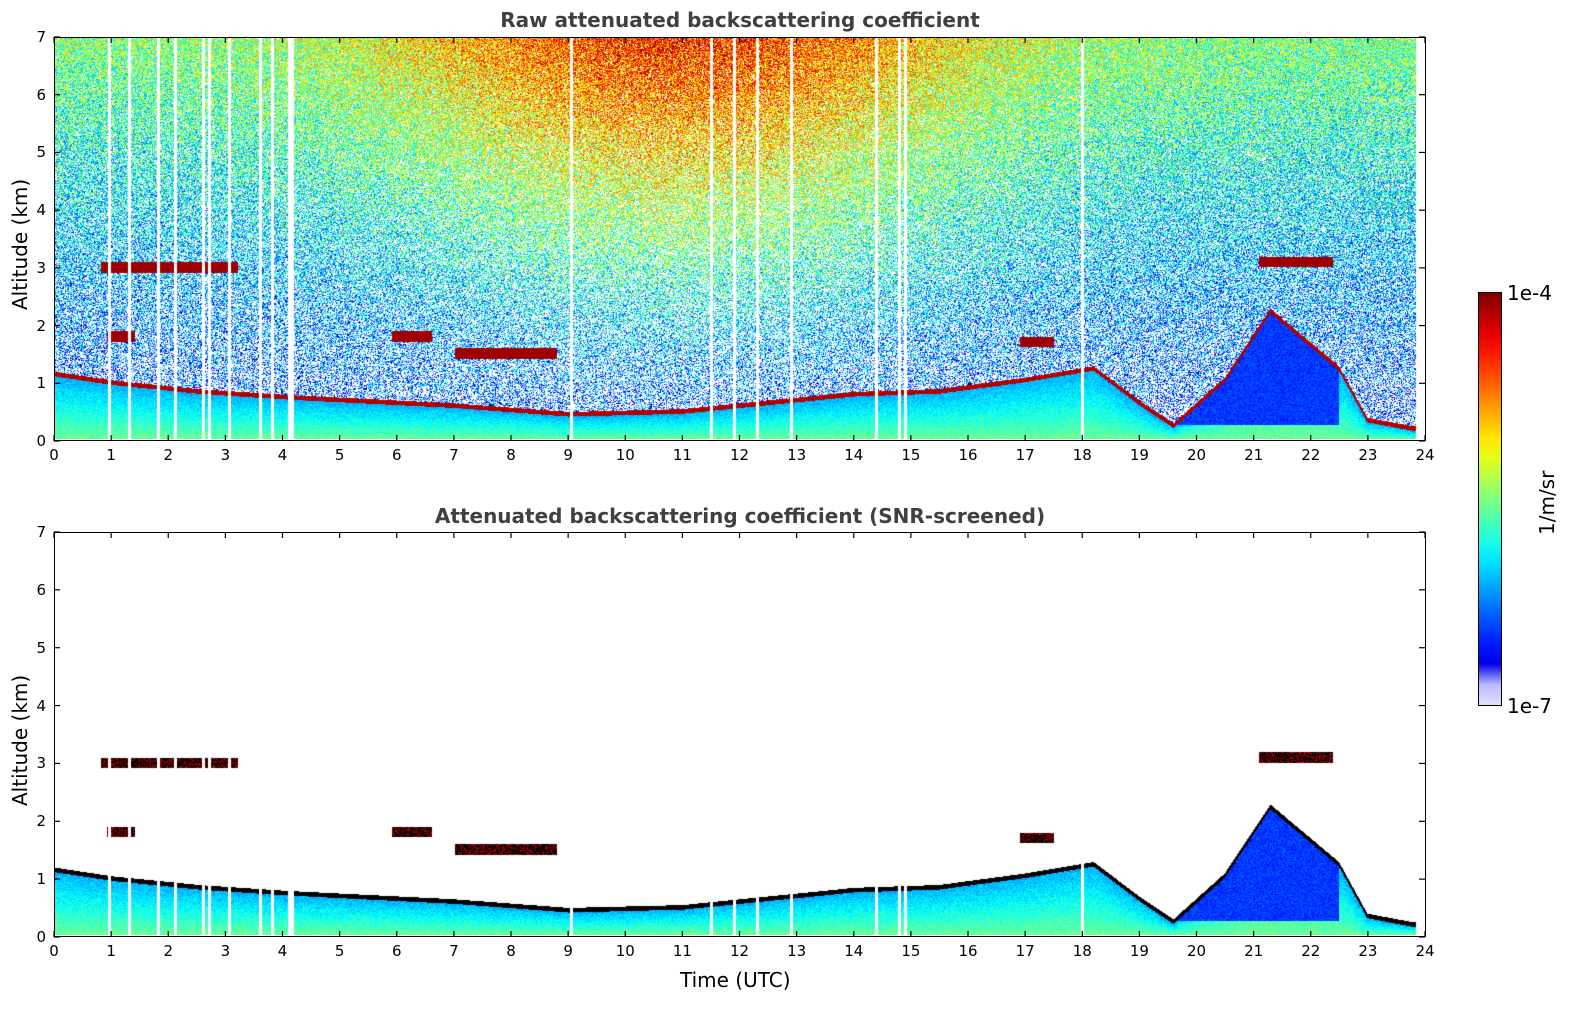 This screenshot has height=1020, width=1595. What do you see at coordinates (20, 244) in the screenshot?
I see `chart-1-ylabel: Altitude (km)` at bounding box center [20, 244].